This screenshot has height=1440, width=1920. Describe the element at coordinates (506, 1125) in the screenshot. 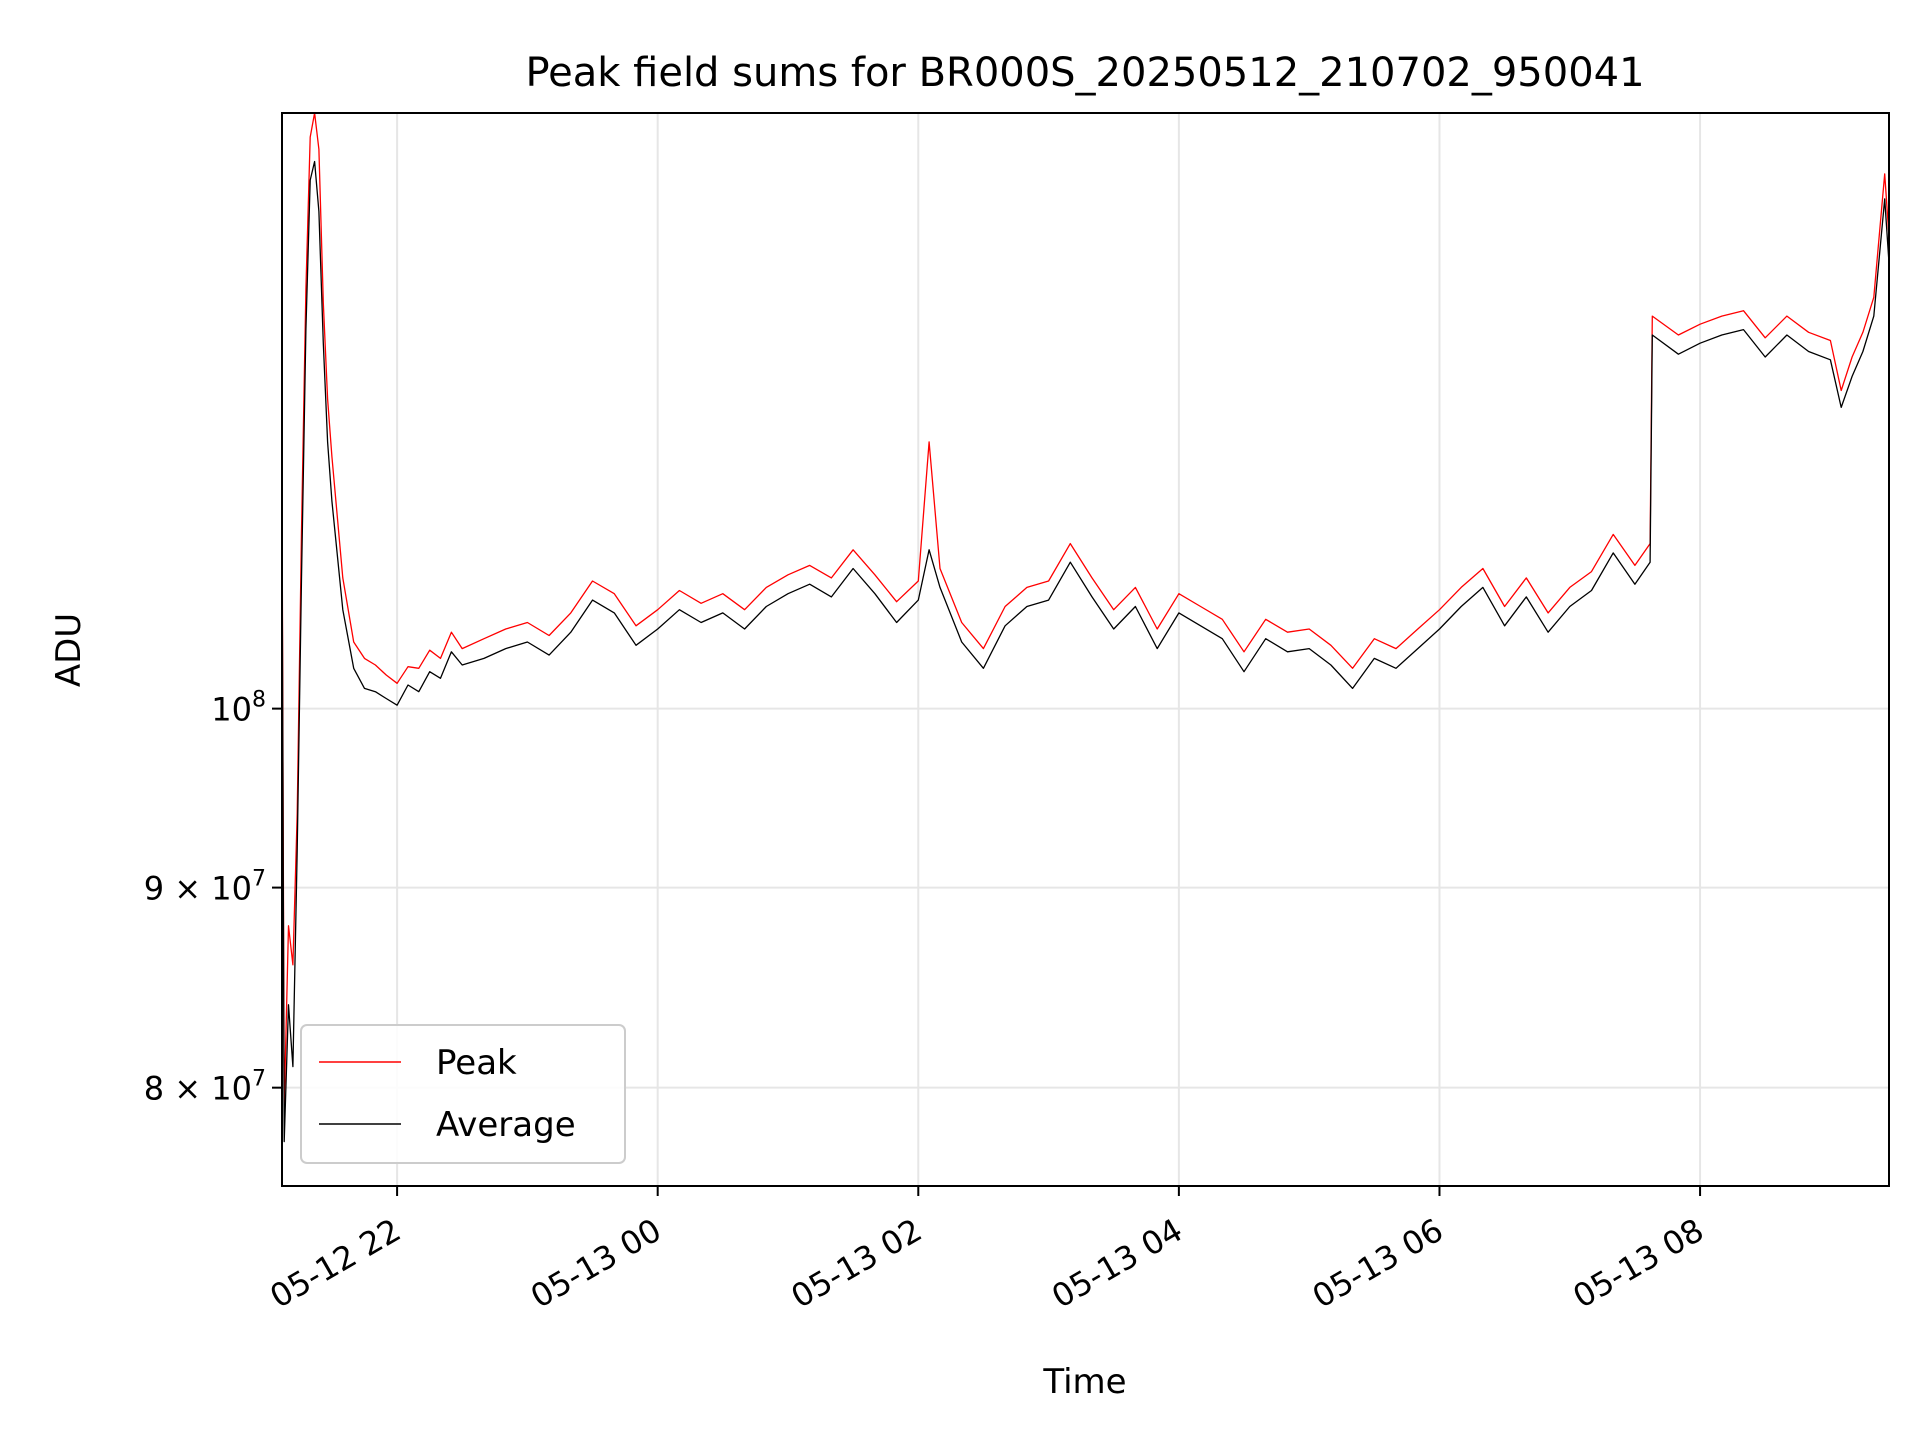

I see `legend-label-average: Average` at that location.